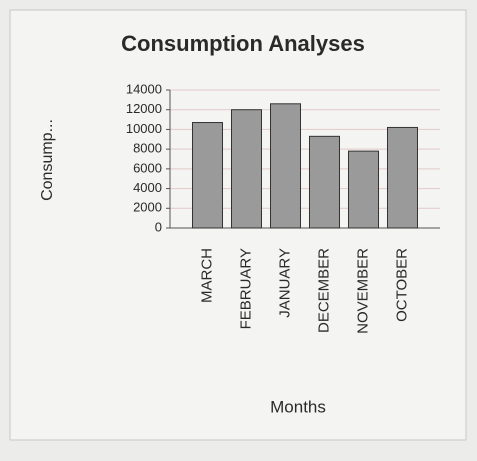 This screenshot has height=461, width=477. I want to click on x-tick-label: MARCH, so click(206, 275).